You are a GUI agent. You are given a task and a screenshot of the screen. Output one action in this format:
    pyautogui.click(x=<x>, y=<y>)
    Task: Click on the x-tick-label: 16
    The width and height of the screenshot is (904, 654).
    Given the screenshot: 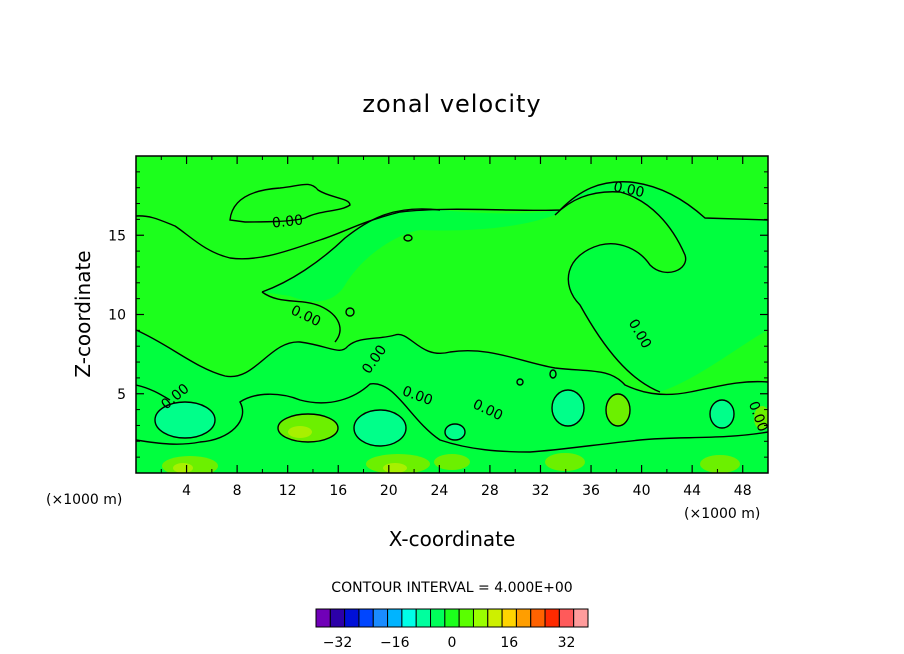 What is the action you would take?
    pyautogui.click(x=338, y=491)
    